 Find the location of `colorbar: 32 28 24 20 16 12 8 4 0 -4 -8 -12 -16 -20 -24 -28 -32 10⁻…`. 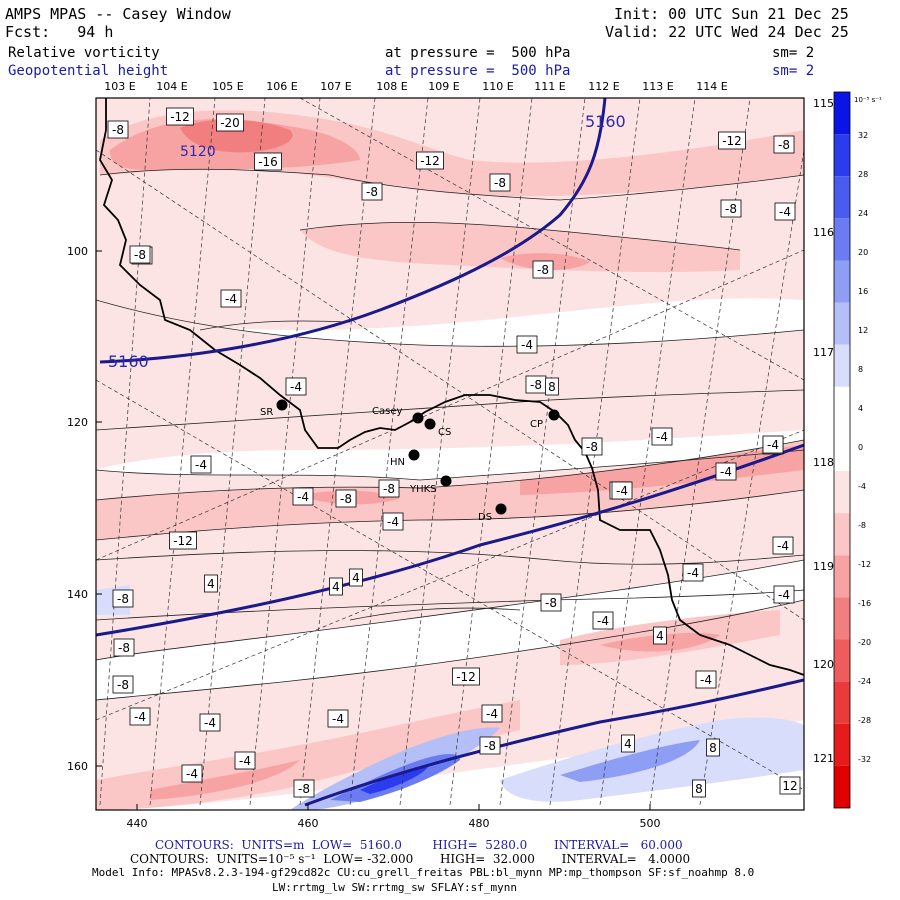

colorbar: 32 28 24 20 16 12 8 4 0 -4 -8 -12 -16 -20 -24 -28 -32 10⁻… is located at coordinates (857, 450).